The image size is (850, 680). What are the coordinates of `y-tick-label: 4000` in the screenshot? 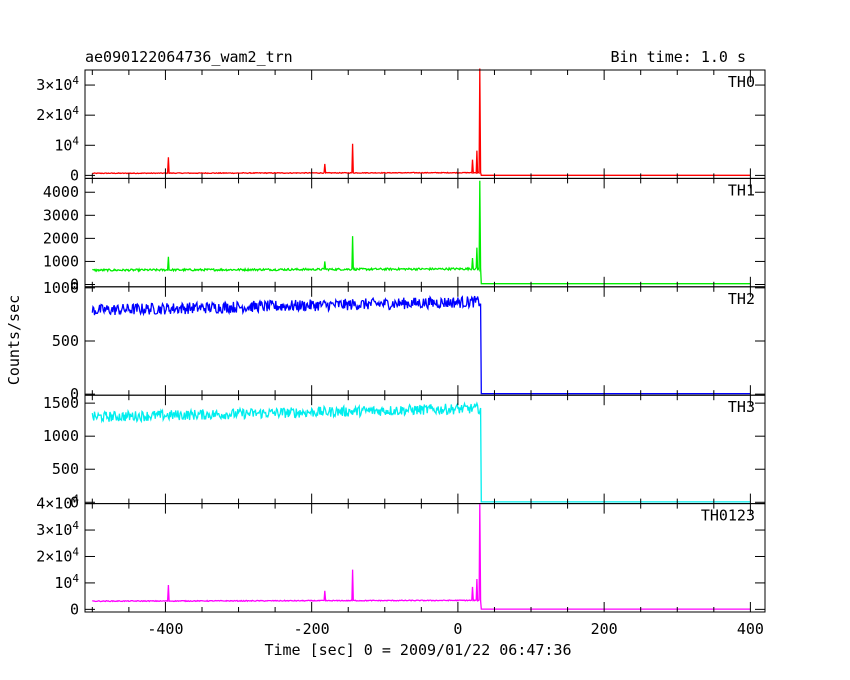 It's located at (61, 192).